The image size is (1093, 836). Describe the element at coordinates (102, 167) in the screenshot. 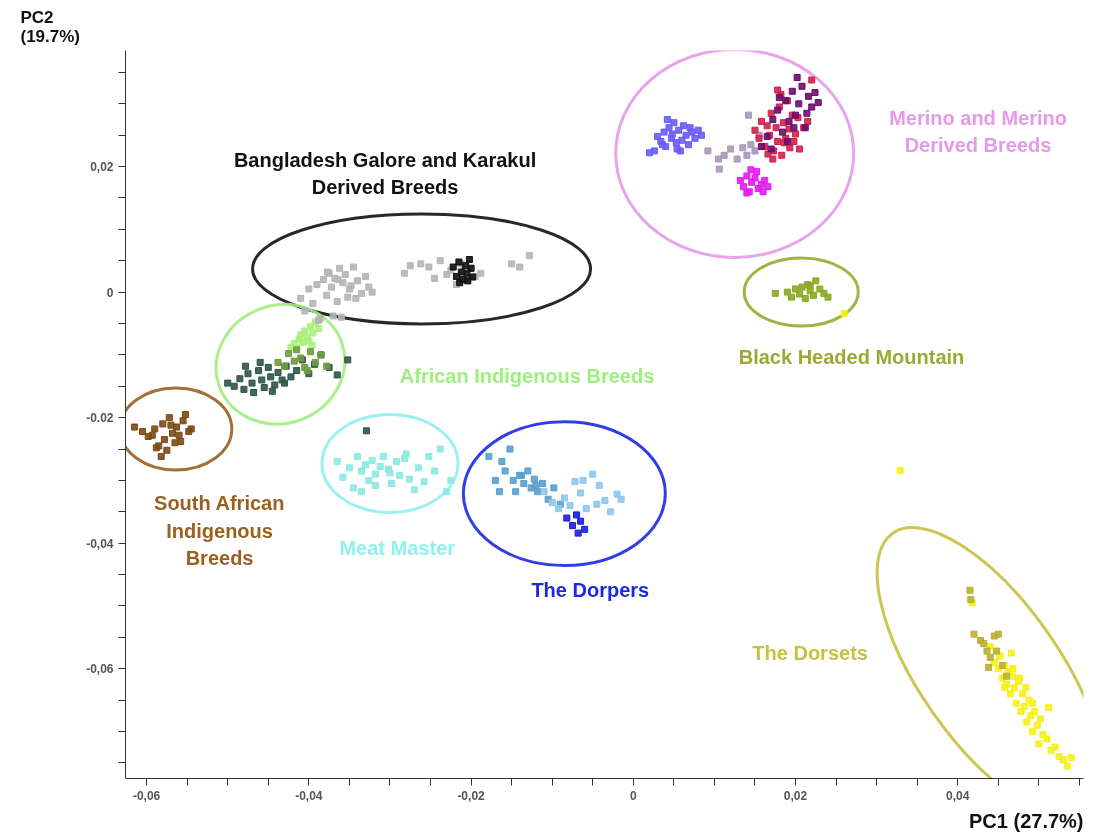

I see `y-tick-label: 0,02` at that location.